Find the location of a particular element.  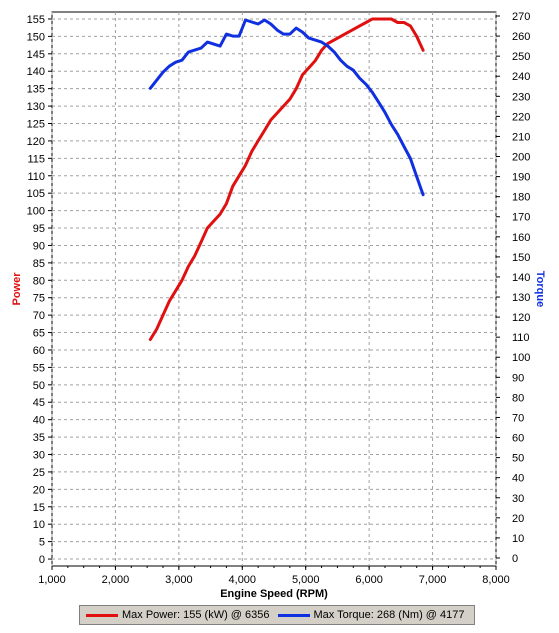

y-right-tick-label: 150 is located at coordinates (521, 258).